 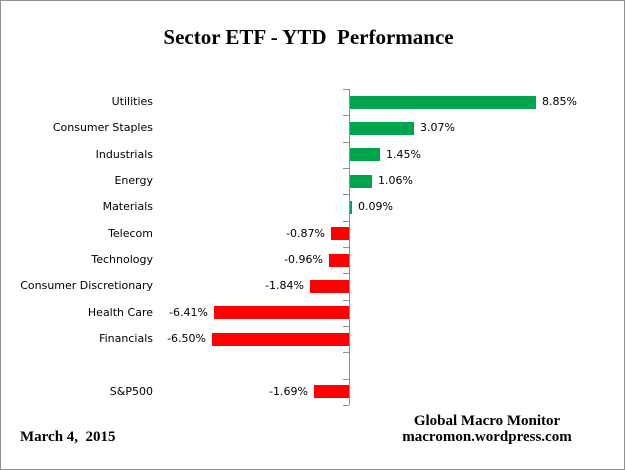 What do you see at coordinates (102, 127) in the screenshot?
I see `category-label: Consumer Staples` at bounding box center [102, 127].